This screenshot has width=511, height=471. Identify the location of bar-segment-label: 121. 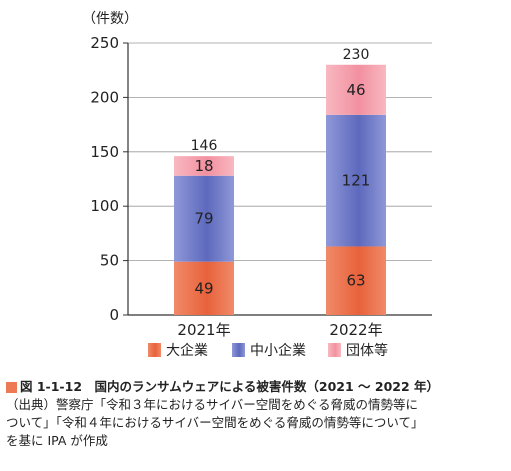
(356, 181).